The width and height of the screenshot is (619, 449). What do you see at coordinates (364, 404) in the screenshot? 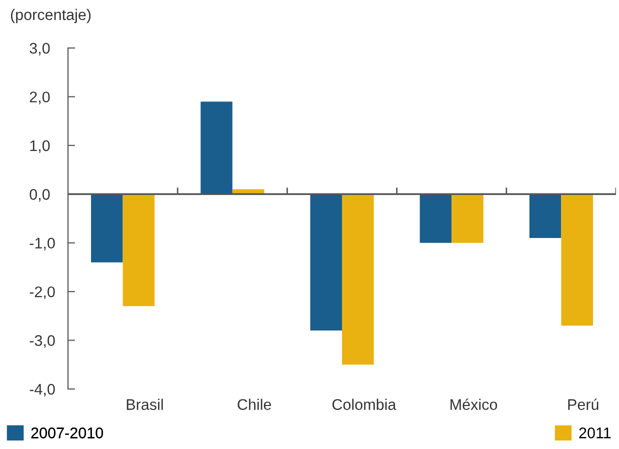
I see `x-tick-label: Colombia` at bounding box center [364, 404].